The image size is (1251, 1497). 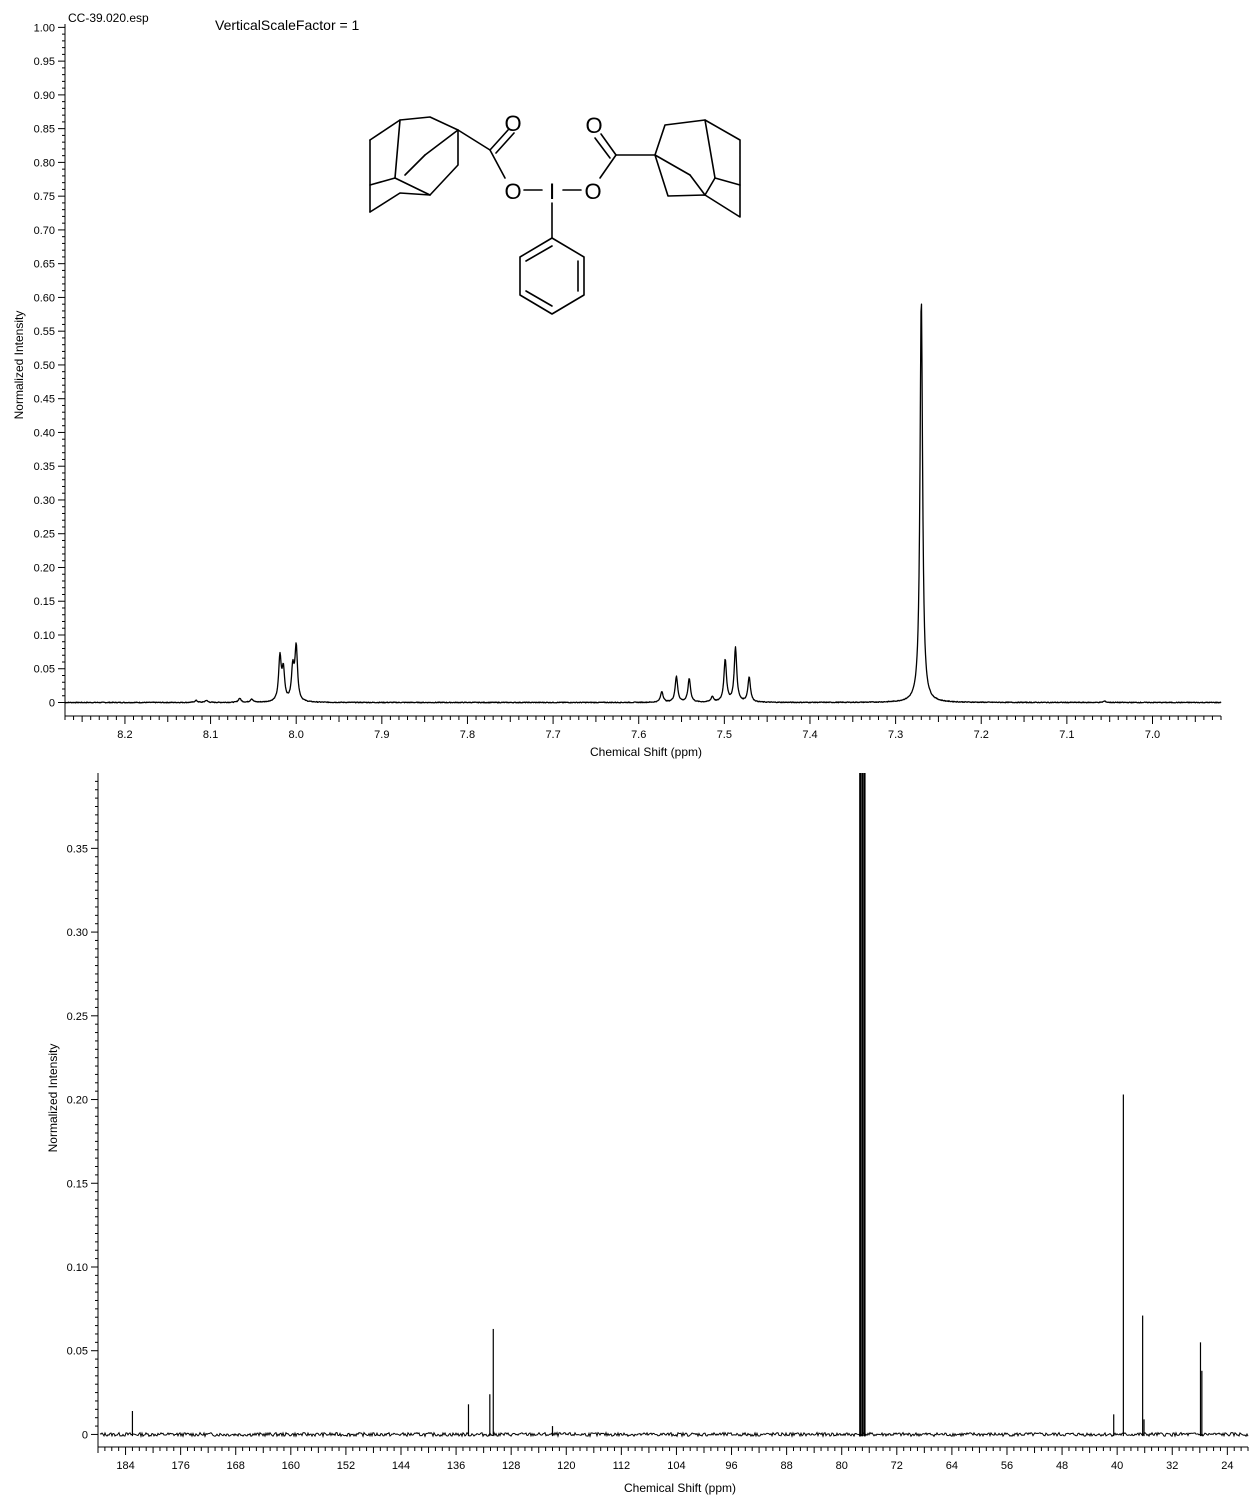 I want to click on y-tick-label: 0.70, so click(x=44, y=231).